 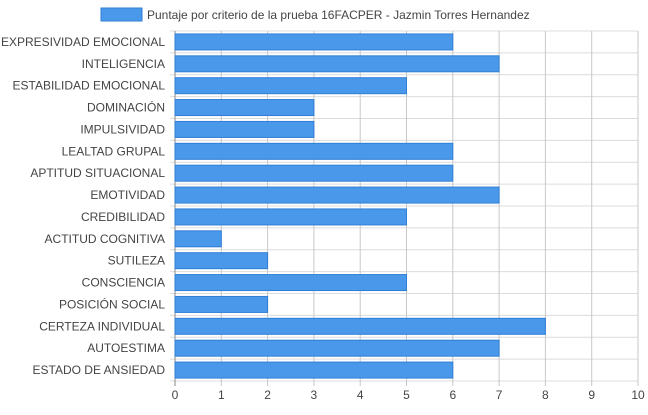 I want to click on x-tick-label: 8, so click(x=545, y=395).